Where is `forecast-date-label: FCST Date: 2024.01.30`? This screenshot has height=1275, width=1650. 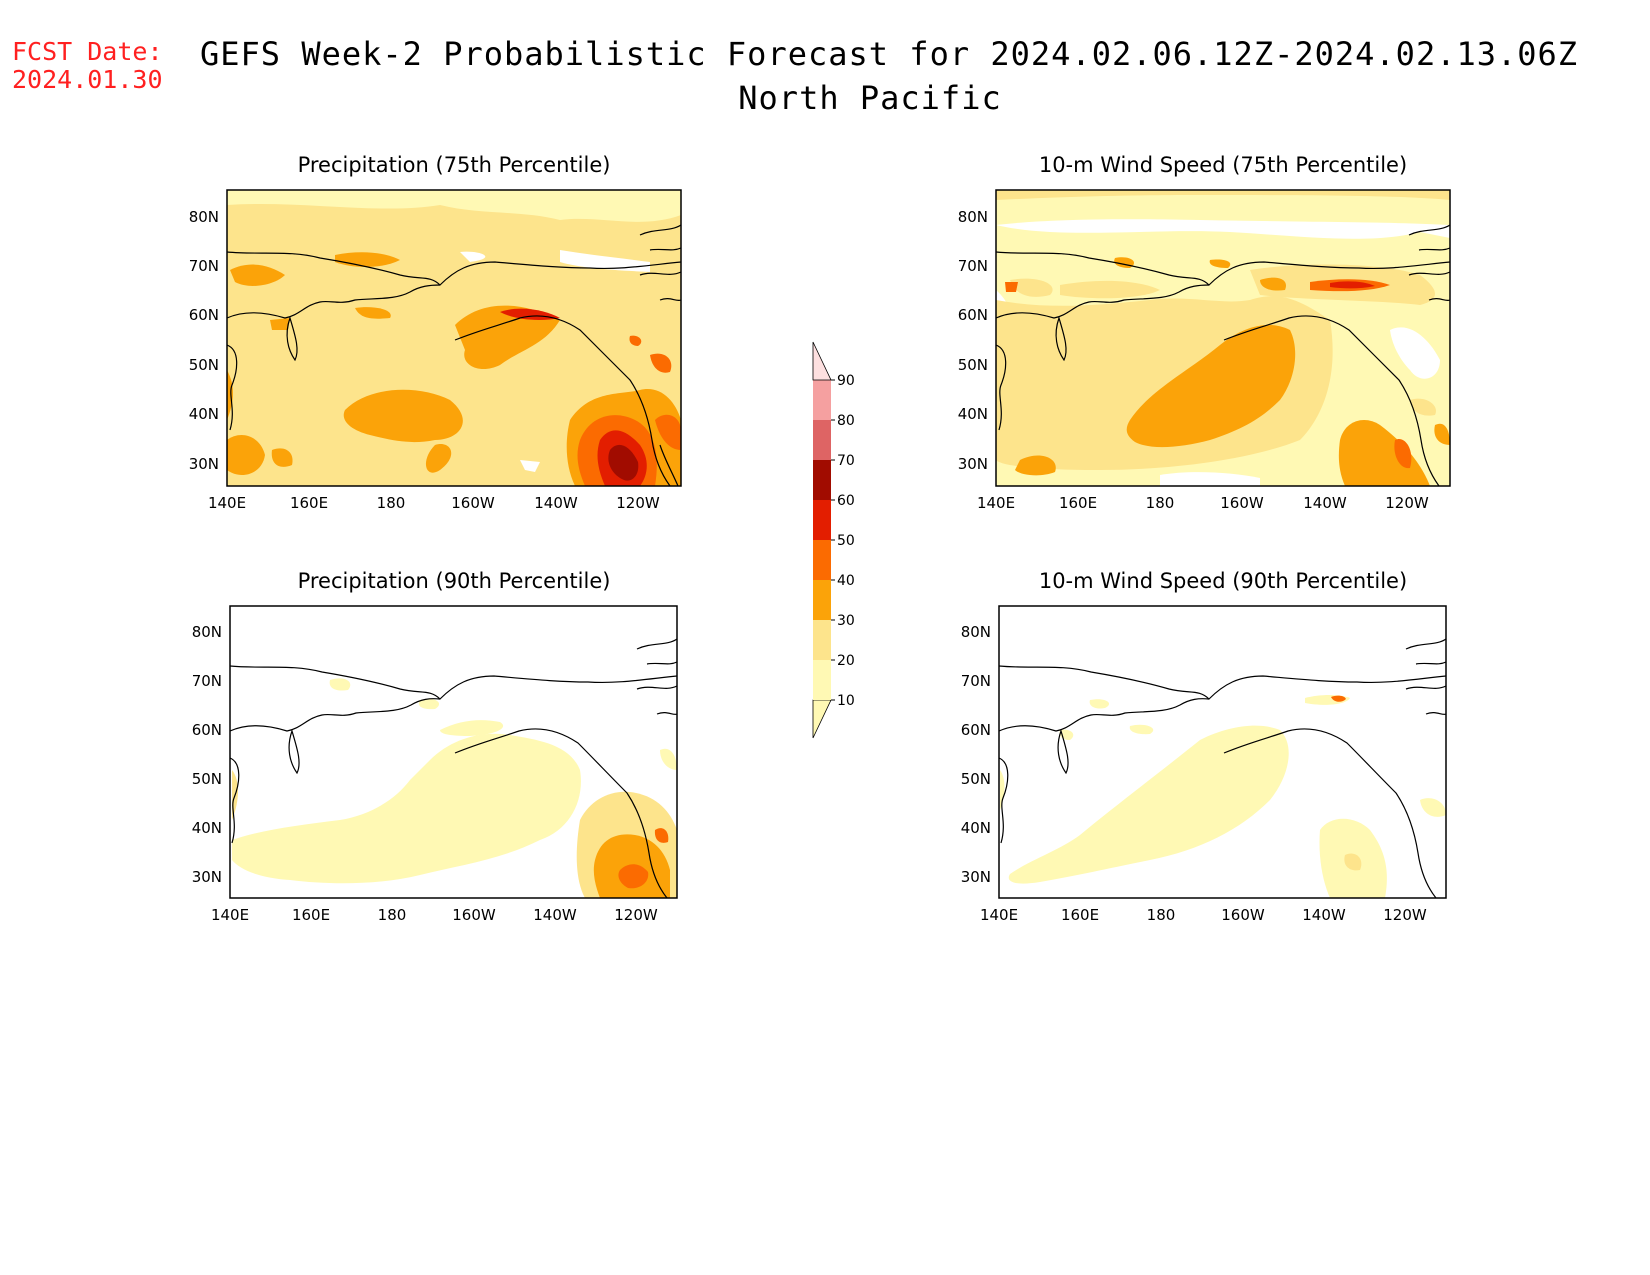 forecast-date-label: FCST Date: 2024.01.30 is located at coordinates (87, 66).